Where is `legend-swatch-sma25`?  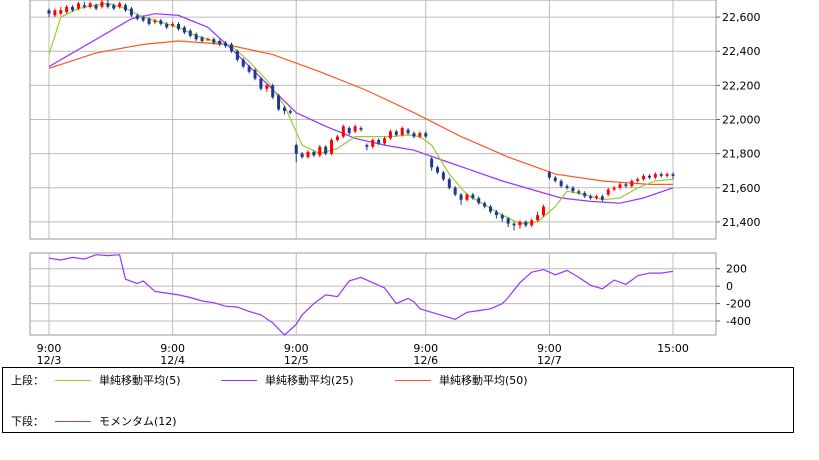 legend-swatch-sma25 is located at coordinates (239, 380).